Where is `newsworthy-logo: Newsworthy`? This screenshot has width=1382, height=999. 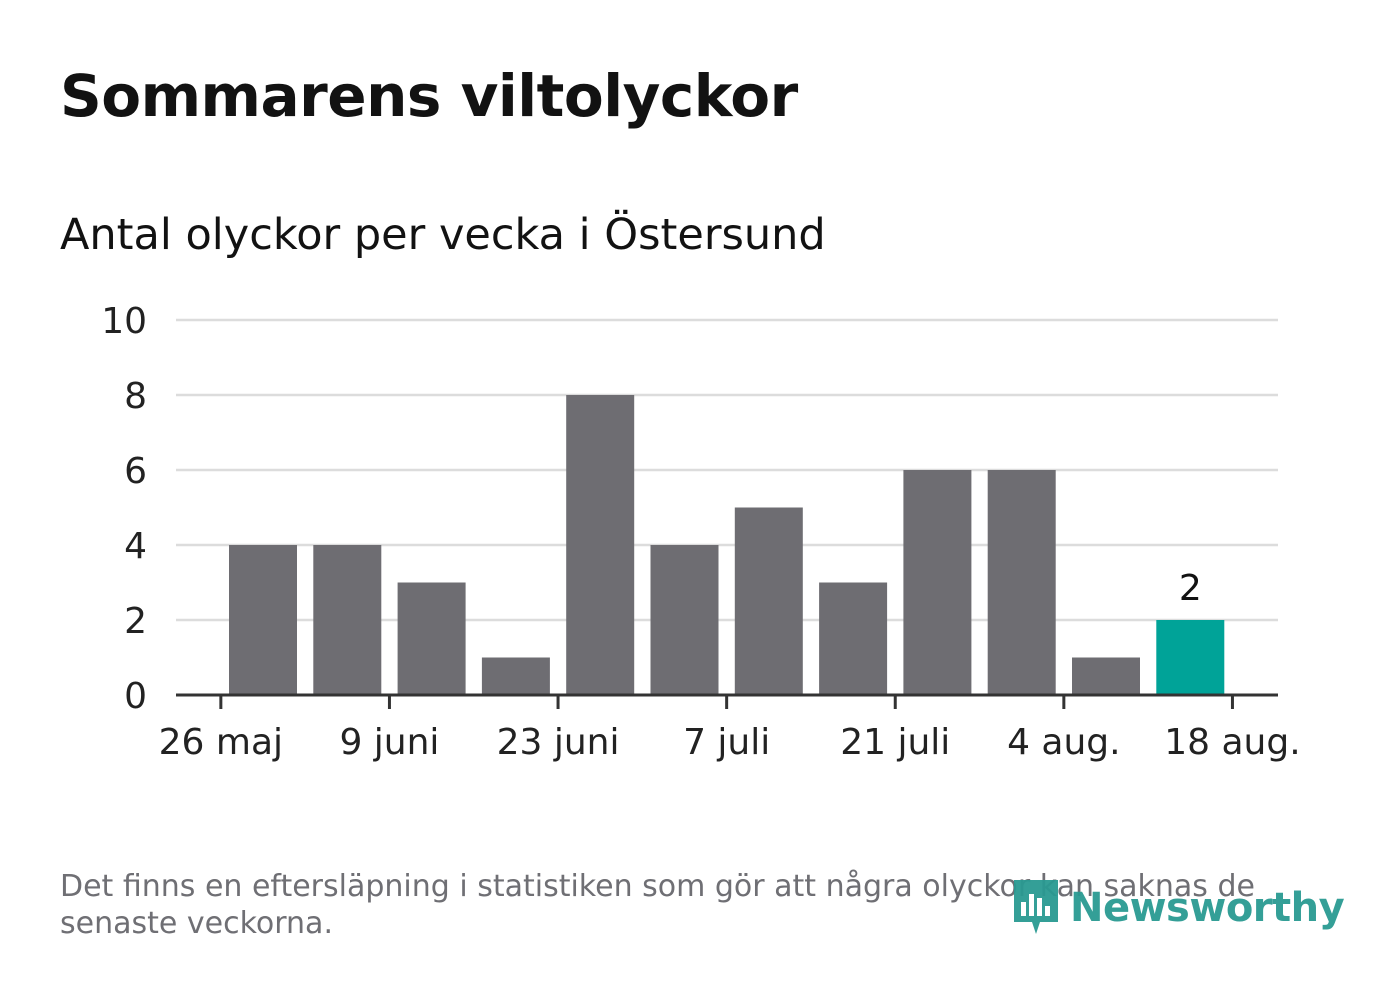 newsworthy-logo: Newsworthy is located at coordinates (1177, 908).